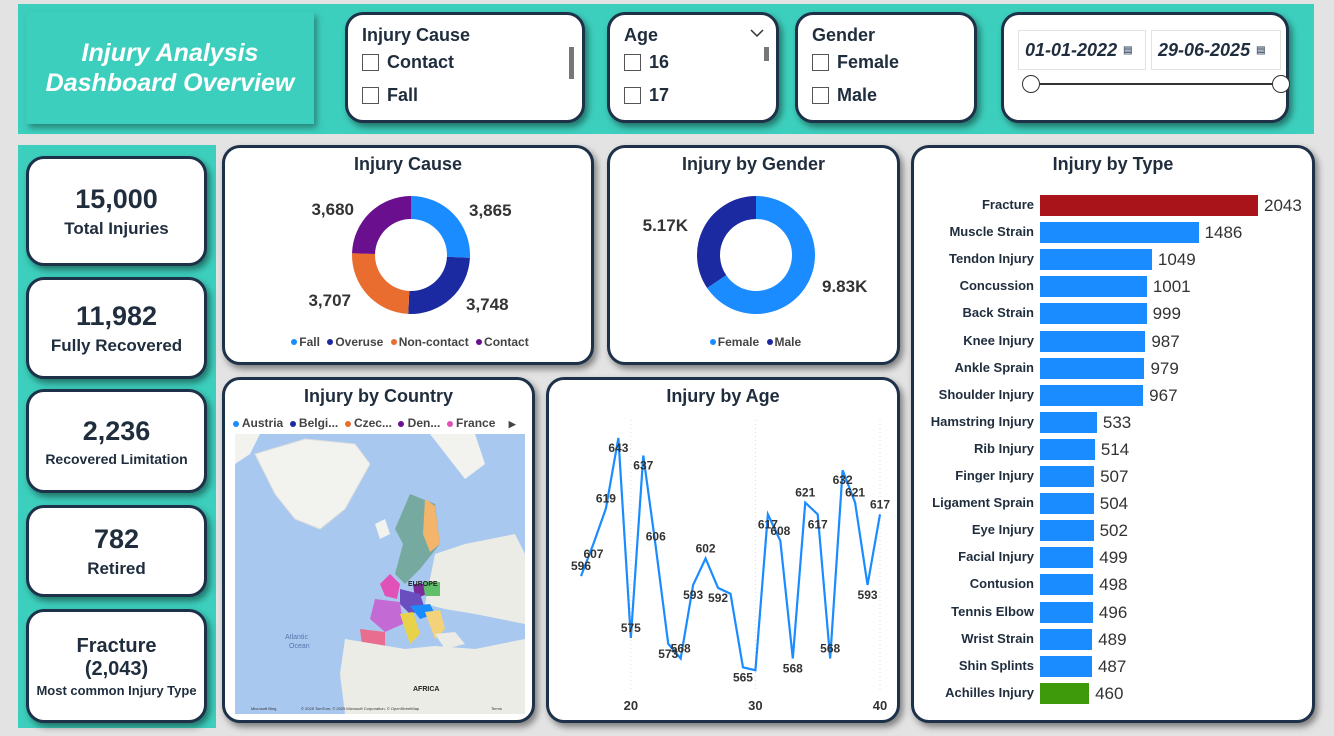 This screenshot has height=736, width=1334. I want to click on bar-category-label: Shin Splints, so click(996, 665).